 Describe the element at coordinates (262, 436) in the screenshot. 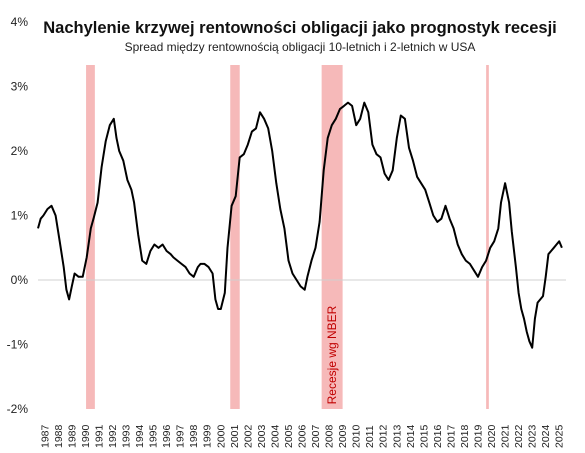

I see `x-tick-label: 2003` at that location.